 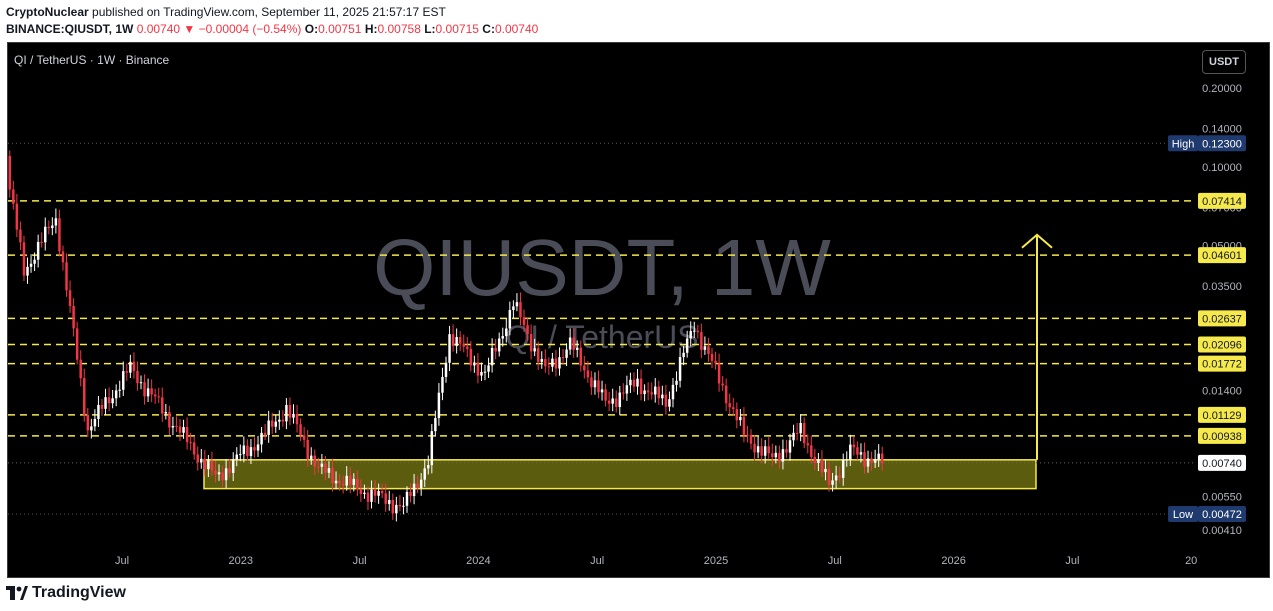 What do you see at coordinates (1222, 287) in the screenshot?
I see `price-tick-label: 0.03500` at bounding box center [1222, 287].